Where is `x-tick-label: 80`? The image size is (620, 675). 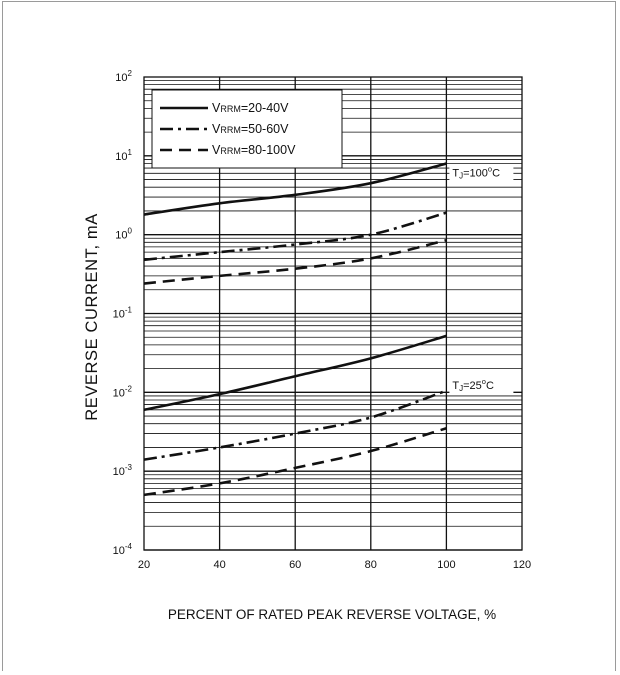 x-tick-label: 80 is located at coordinates (371, 565).